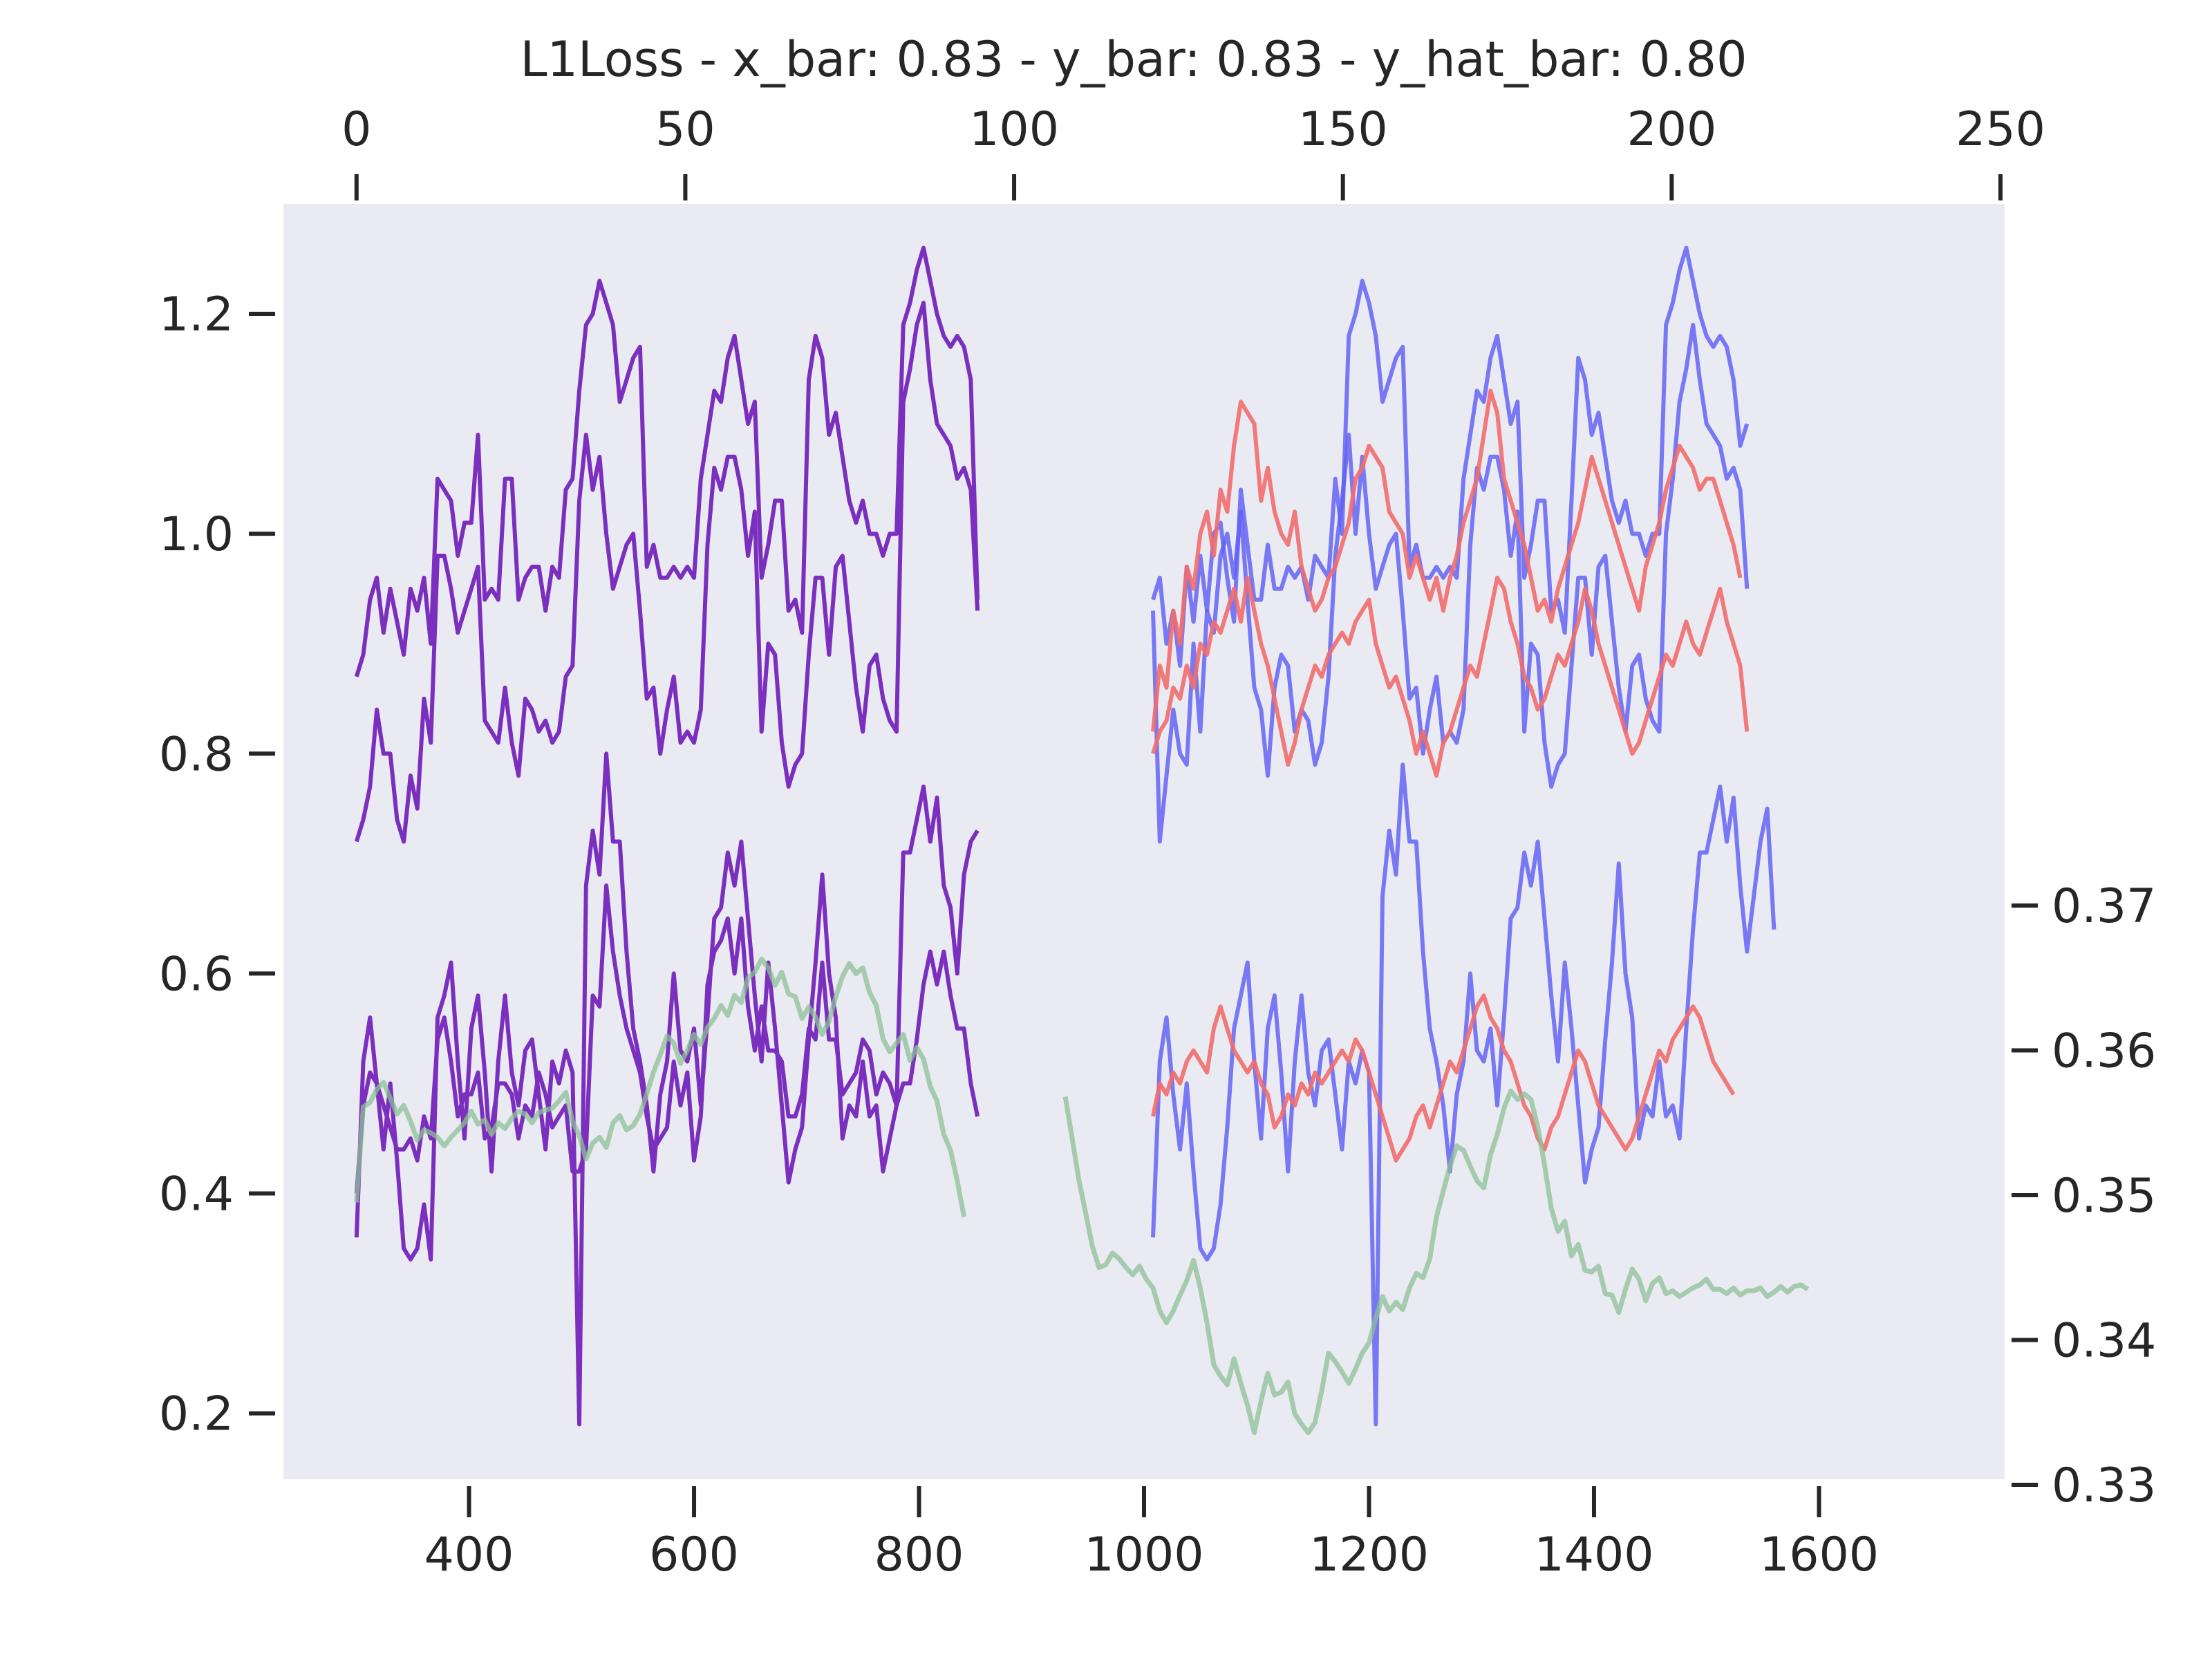 The height and width of the screenshot is (1659, 2212). What do you see at coordinates (1143, 1555) in the screenshot?
I see `x-bottom-tick-label: 1000` at bounding box center [1143, 1555].